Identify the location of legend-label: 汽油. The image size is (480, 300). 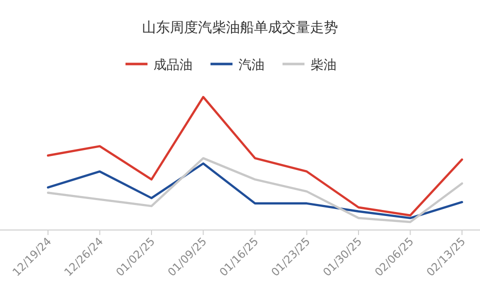
(251, 65).